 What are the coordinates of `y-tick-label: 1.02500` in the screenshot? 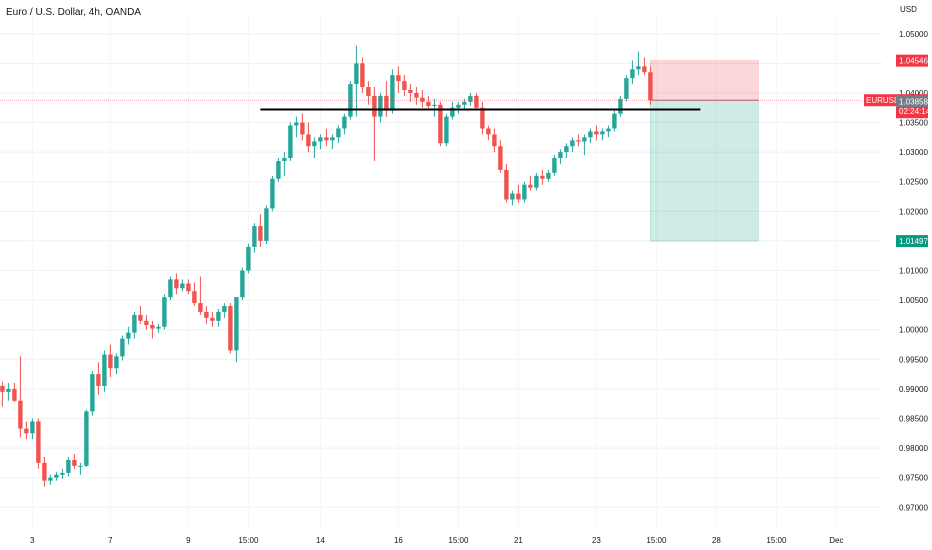 It's located at (913, 182).